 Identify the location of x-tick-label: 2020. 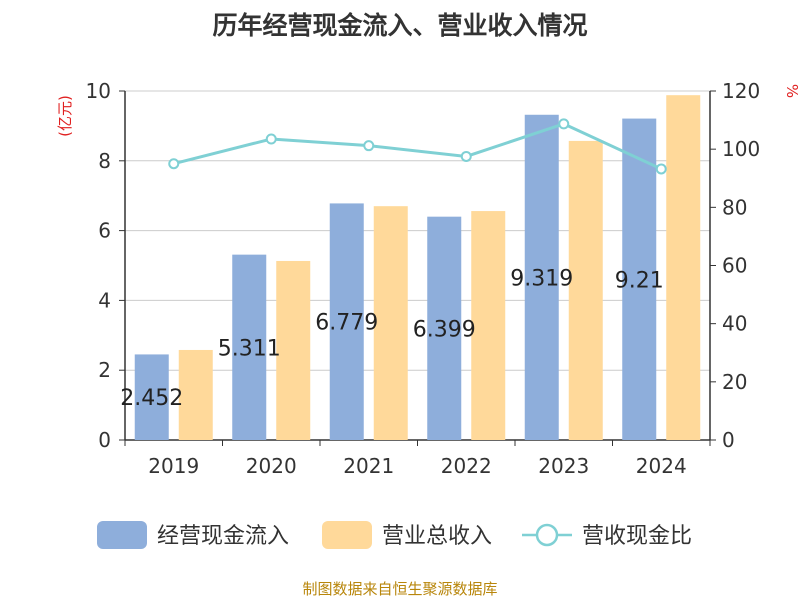
(271, 466).